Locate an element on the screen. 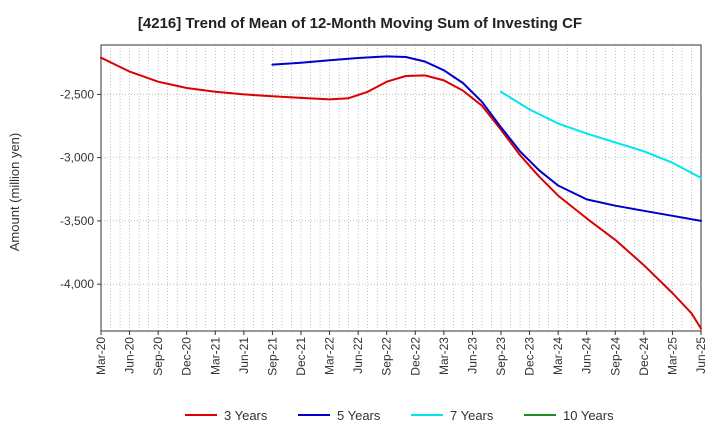 The width and height of the screenshot is (720, 445). series-line-7-years is located at coordinates (601, 134).